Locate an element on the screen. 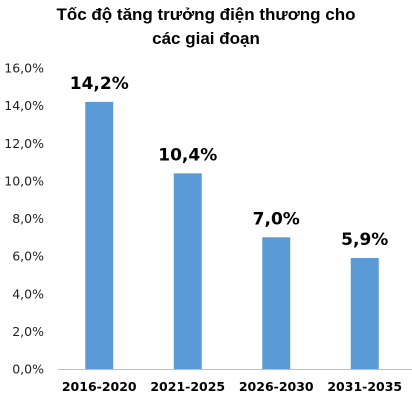 Image resolution: width=412 pixels, height=402 pixels. y-tick-label: 10,0% is located at coordinates (24, 180).